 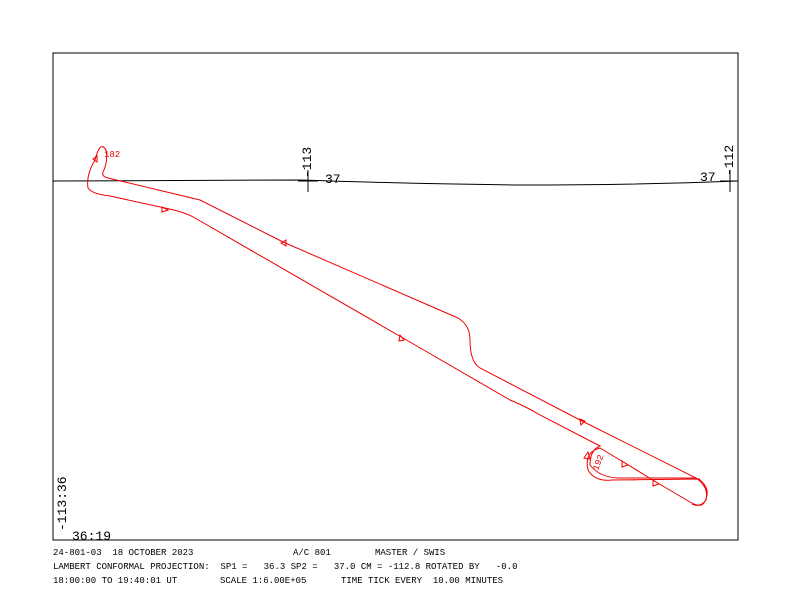 What do you see at coordinates (307, 162) in the screenshot?
I see `lon-label: -113` at bounding box center [307, 162].